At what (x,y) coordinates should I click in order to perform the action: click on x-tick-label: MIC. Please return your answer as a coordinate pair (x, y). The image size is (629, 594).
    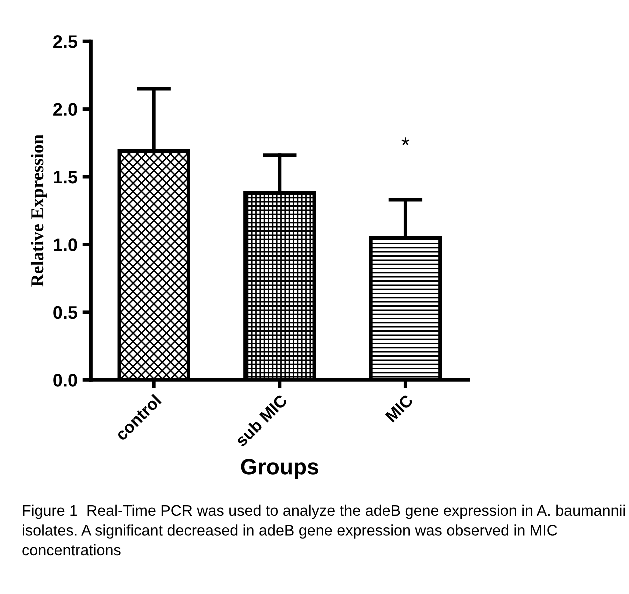
    Looking at the image, I should click on (399, 408).